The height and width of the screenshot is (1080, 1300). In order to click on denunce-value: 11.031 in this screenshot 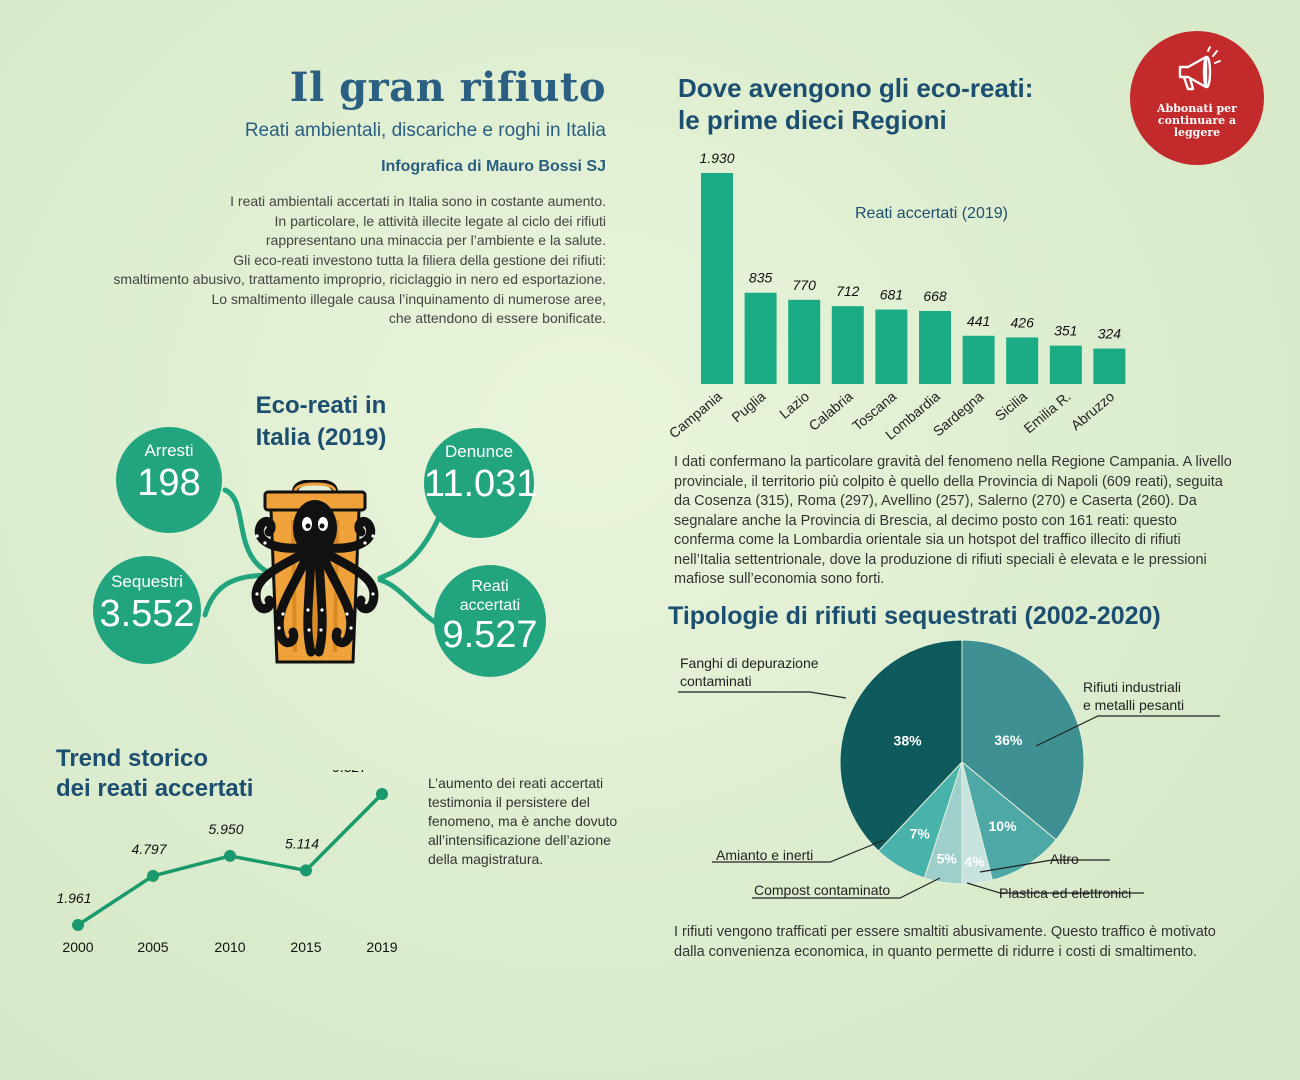, I will do `click(481, 484)`.